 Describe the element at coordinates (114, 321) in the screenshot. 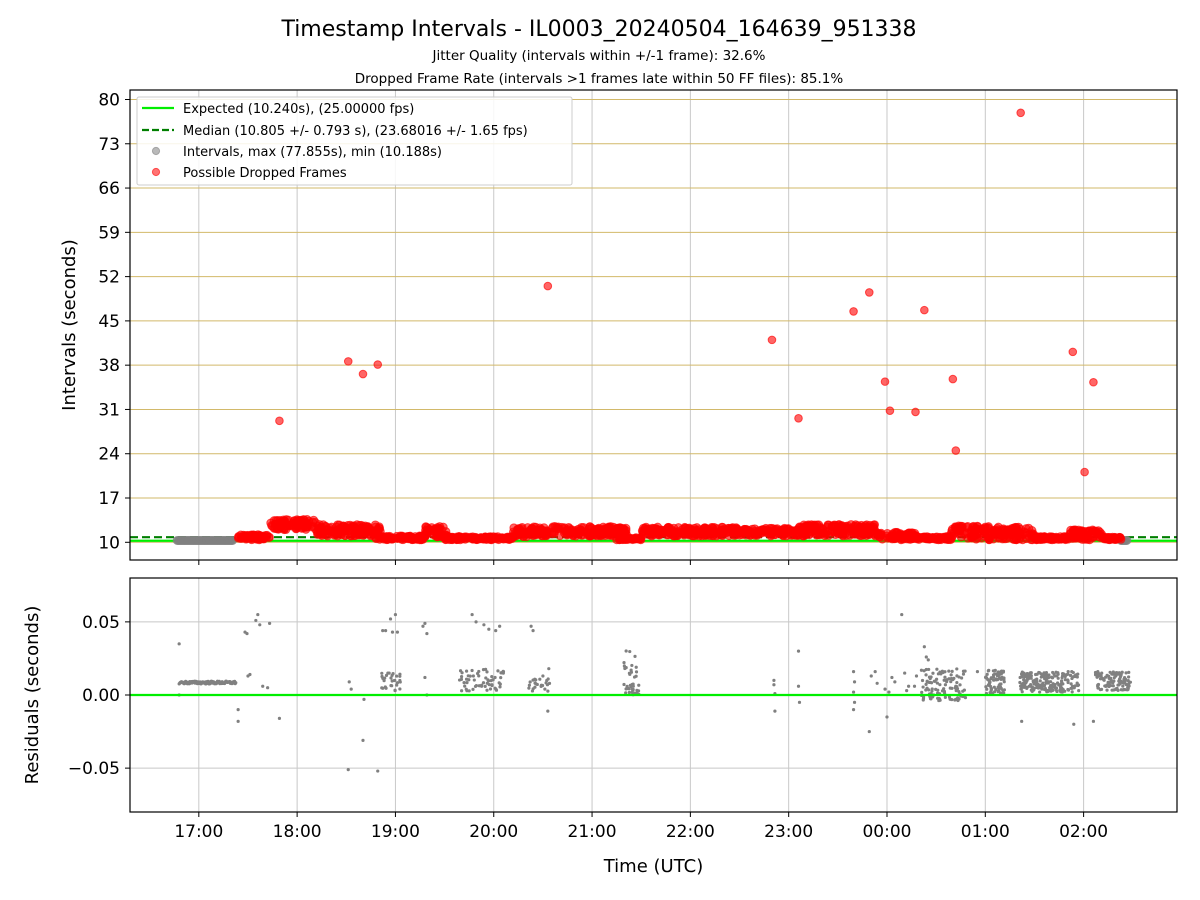

I see `intervals-y-ticks: 10 17 24 31 38 45 52 59 66 73 80` at that location.